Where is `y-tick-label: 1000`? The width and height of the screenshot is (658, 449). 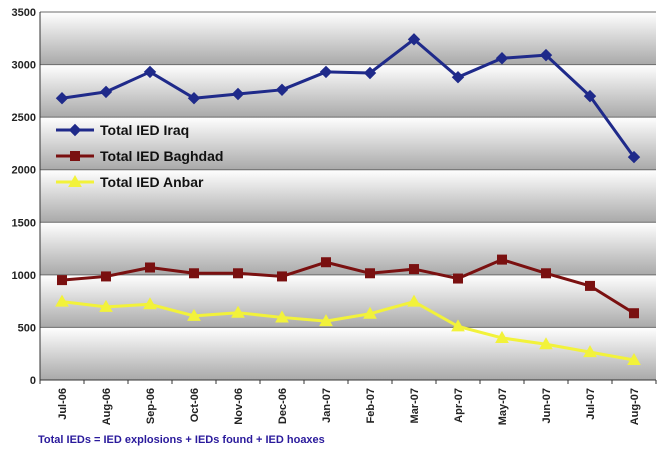 y-tick-label: 1000 is located at coordinates (24, 276).